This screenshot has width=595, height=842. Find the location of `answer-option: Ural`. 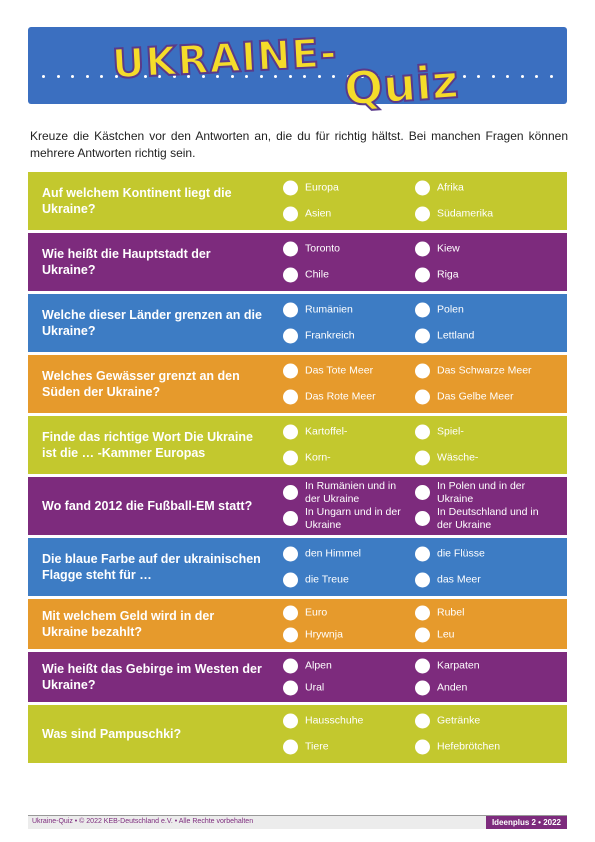

answer-option: Ural is located at coordinates (346, 688).